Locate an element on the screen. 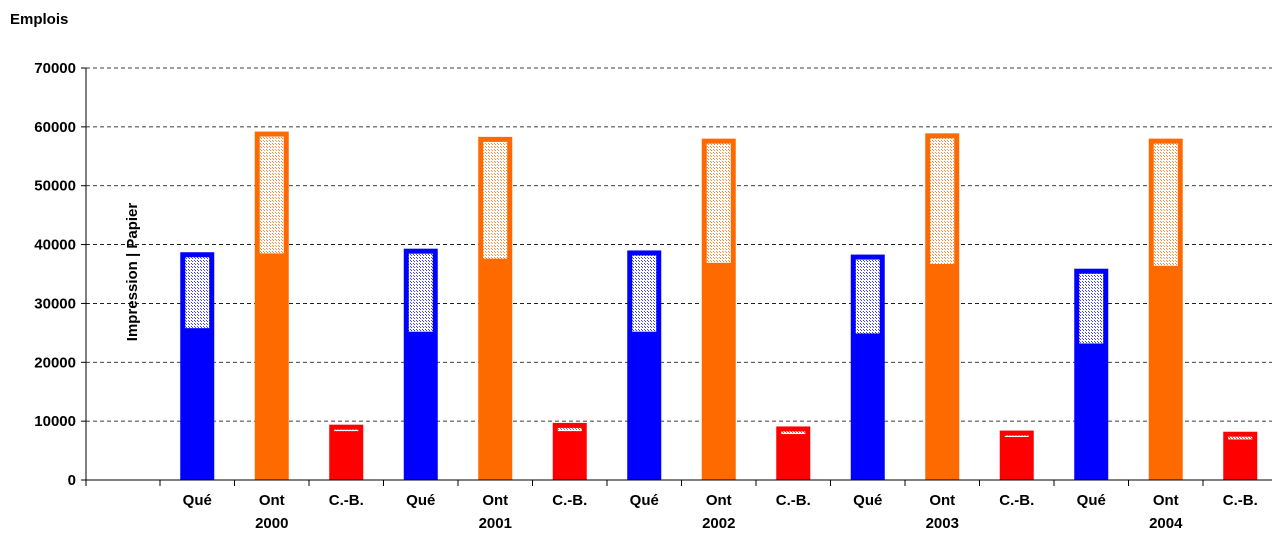 This screenshot has width=1272, height=549. y-tick-label: 10000 is located at coordinates (55, 421).